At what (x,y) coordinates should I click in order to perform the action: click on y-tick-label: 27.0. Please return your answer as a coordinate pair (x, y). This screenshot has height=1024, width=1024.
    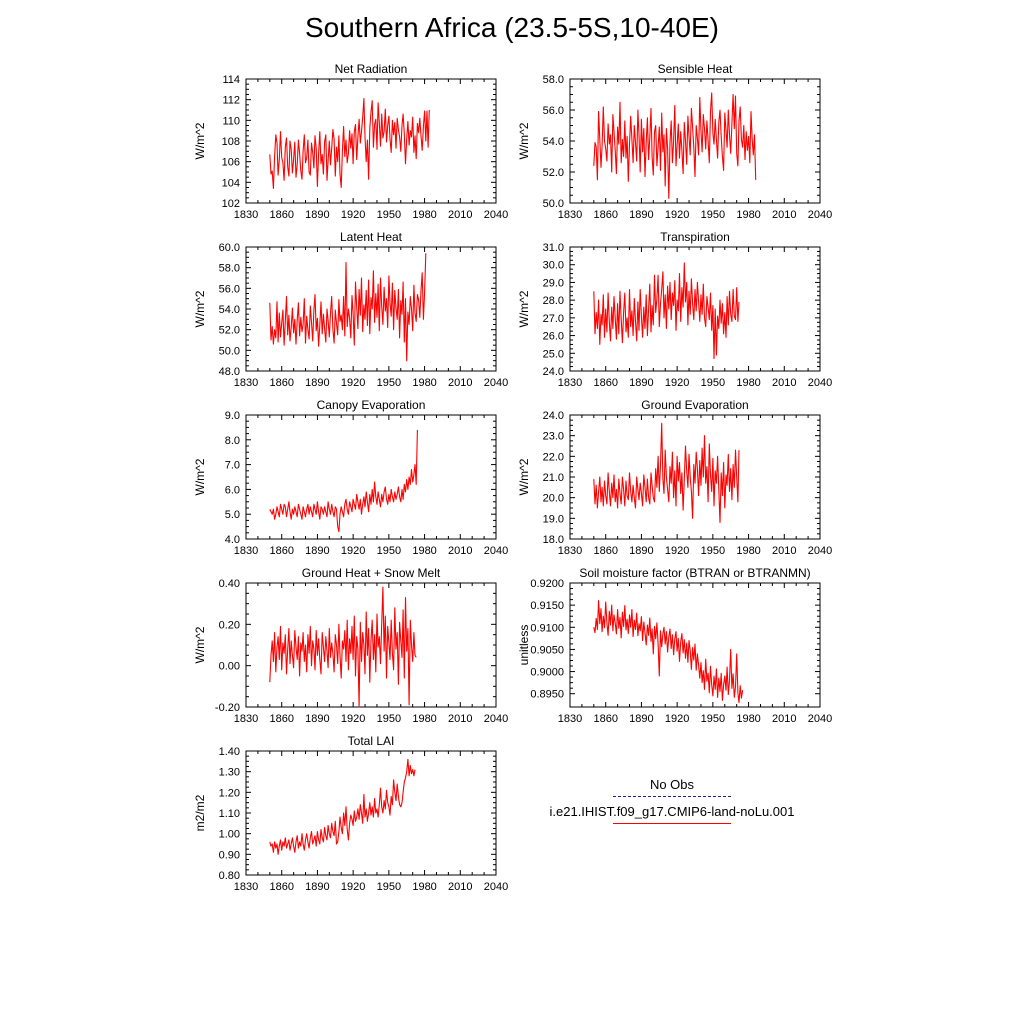
    Looking at the image, I should click on (553, 319).